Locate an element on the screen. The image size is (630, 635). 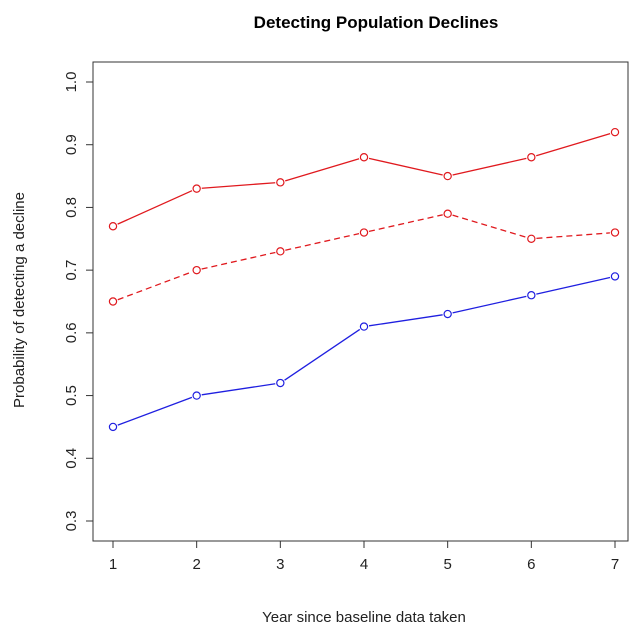
x-tick-label: 7 is located at coordinates (615, 564).